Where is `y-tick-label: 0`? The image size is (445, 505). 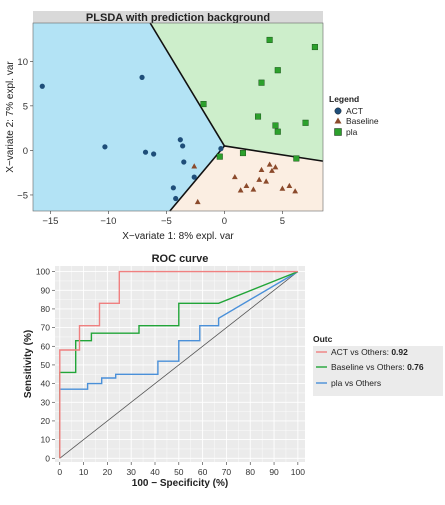
y-tick-label: 0 is located at coordinates (25, 151).